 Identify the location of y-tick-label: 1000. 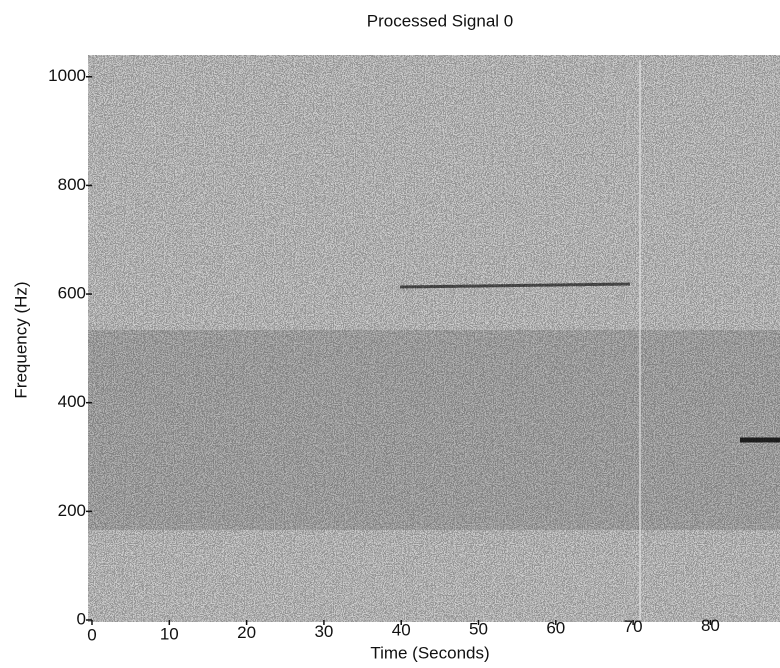
(67, 75).